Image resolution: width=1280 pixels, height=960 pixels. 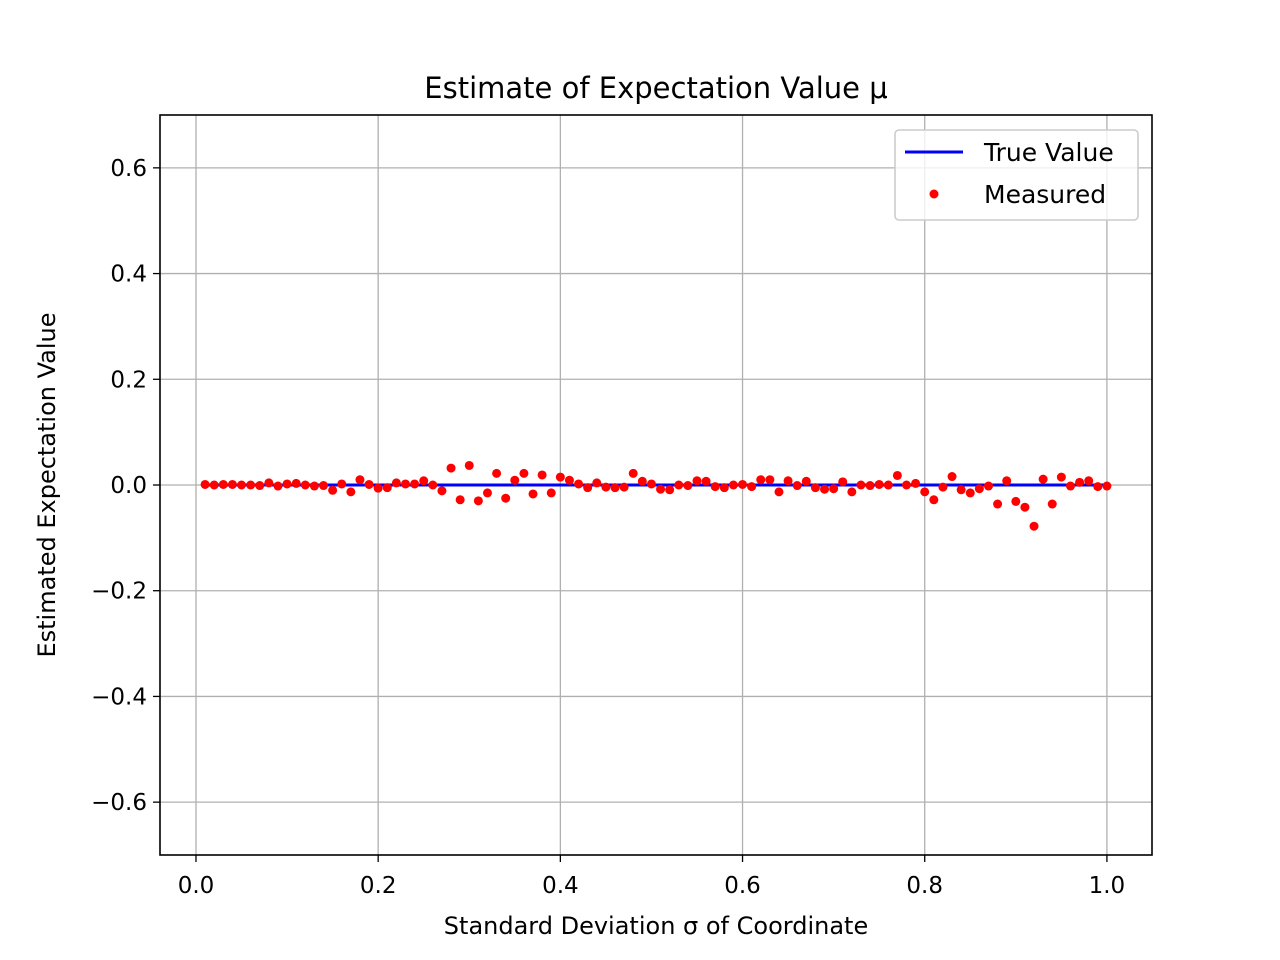 I want to click on y-tick-label: −0.2, so click(x=119, y=592).